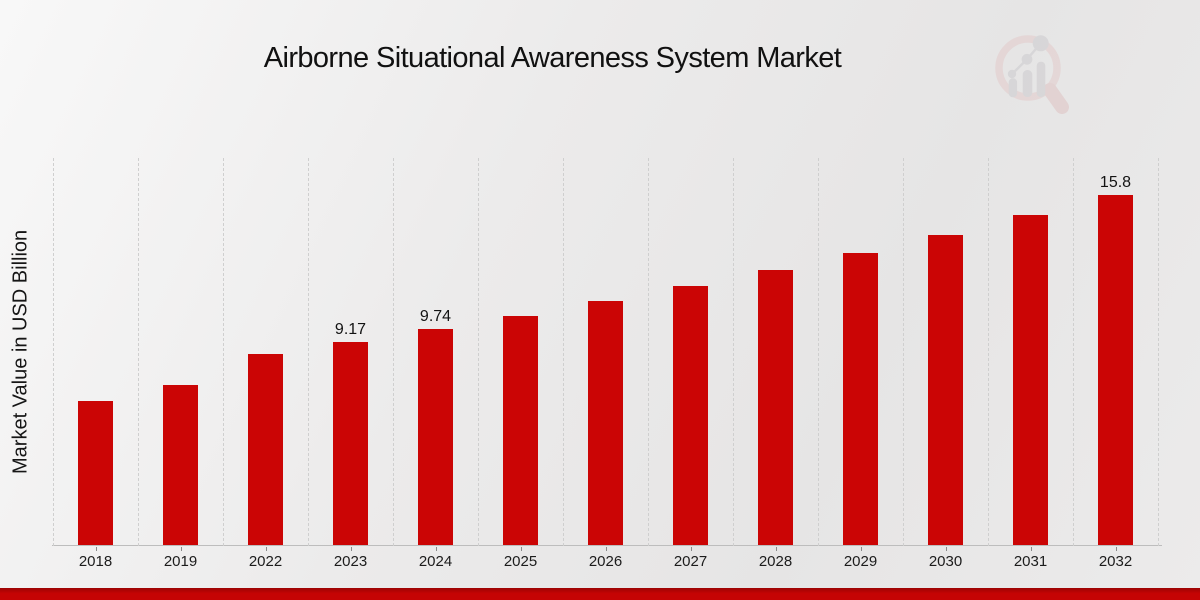 The height and width of the screenshot is (600, 1200). Describe the element at coordinates (95, 472) in the screenshot. I see `bar-2018` at that location.